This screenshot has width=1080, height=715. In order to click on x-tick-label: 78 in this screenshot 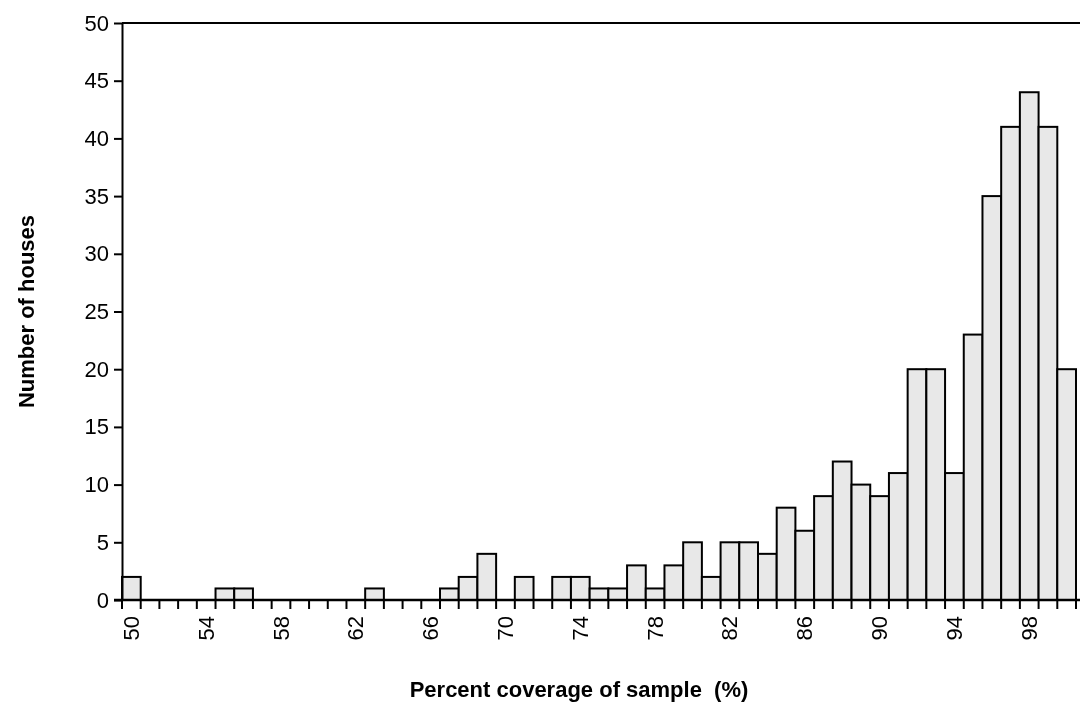, I will do `click(655, 628)`.